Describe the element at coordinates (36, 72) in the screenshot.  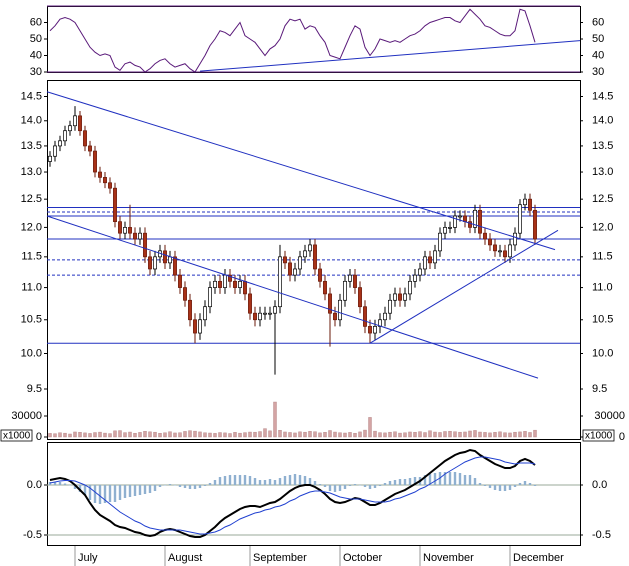
I see `y-tick-label: 30` at that location.